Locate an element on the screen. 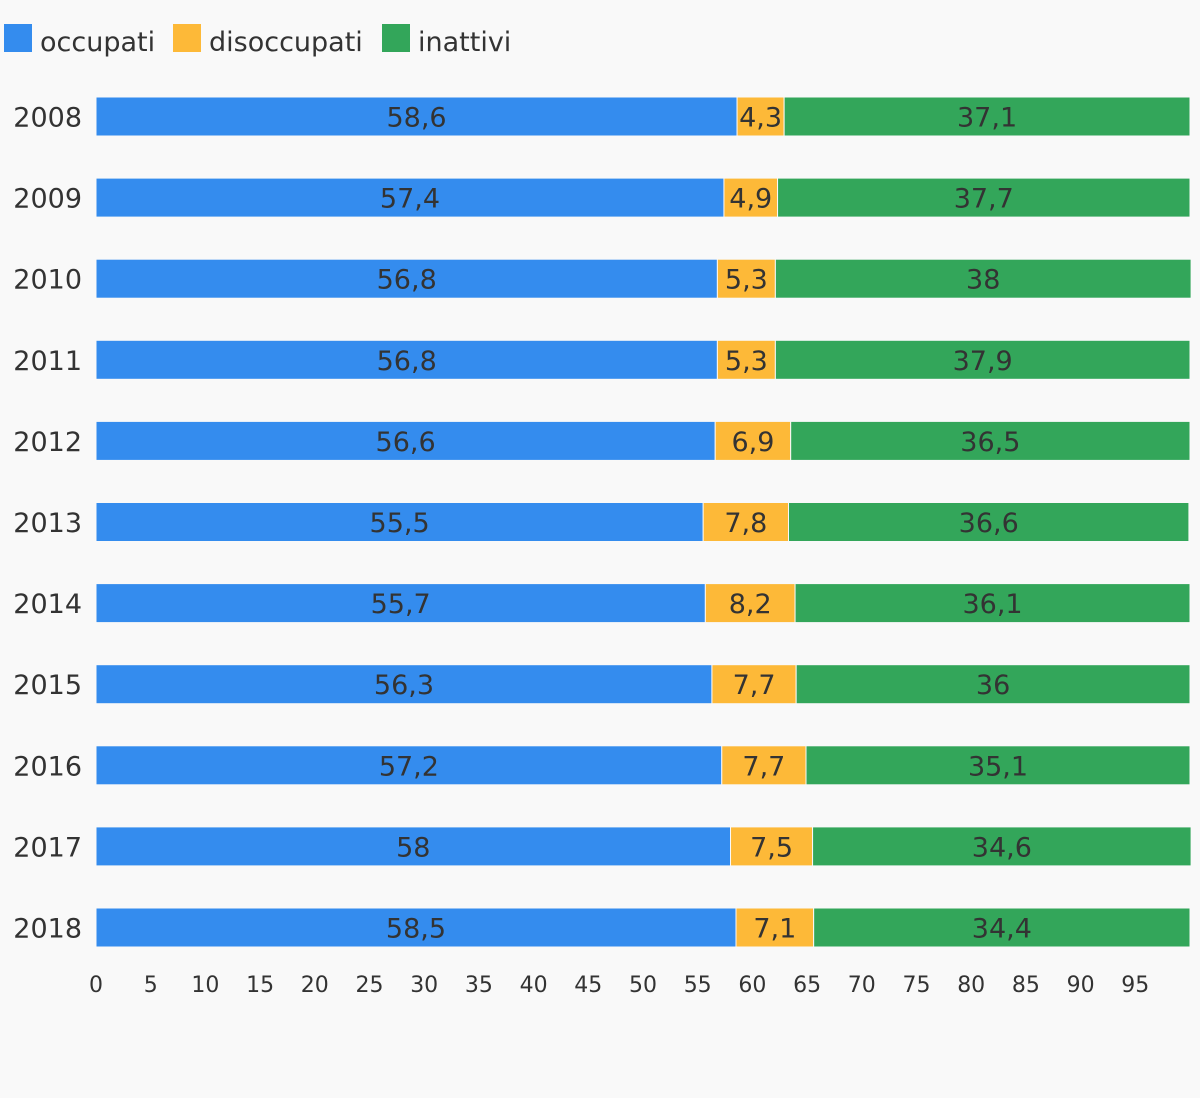 Image resolution: width=1200 pixels, height=1098 pixels. data-label-inattivi: 35,1 is located at coordinates (998, 766).